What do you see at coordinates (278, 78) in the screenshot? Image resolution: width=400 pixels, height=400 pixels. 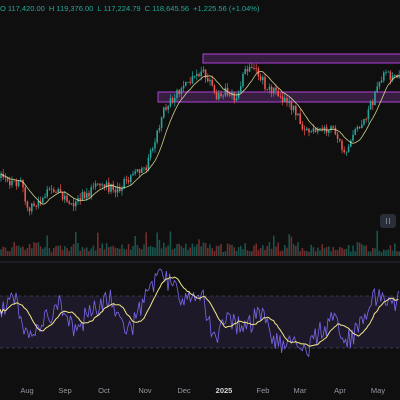 I see `resistance-zones` at bounding box center [278, 78].